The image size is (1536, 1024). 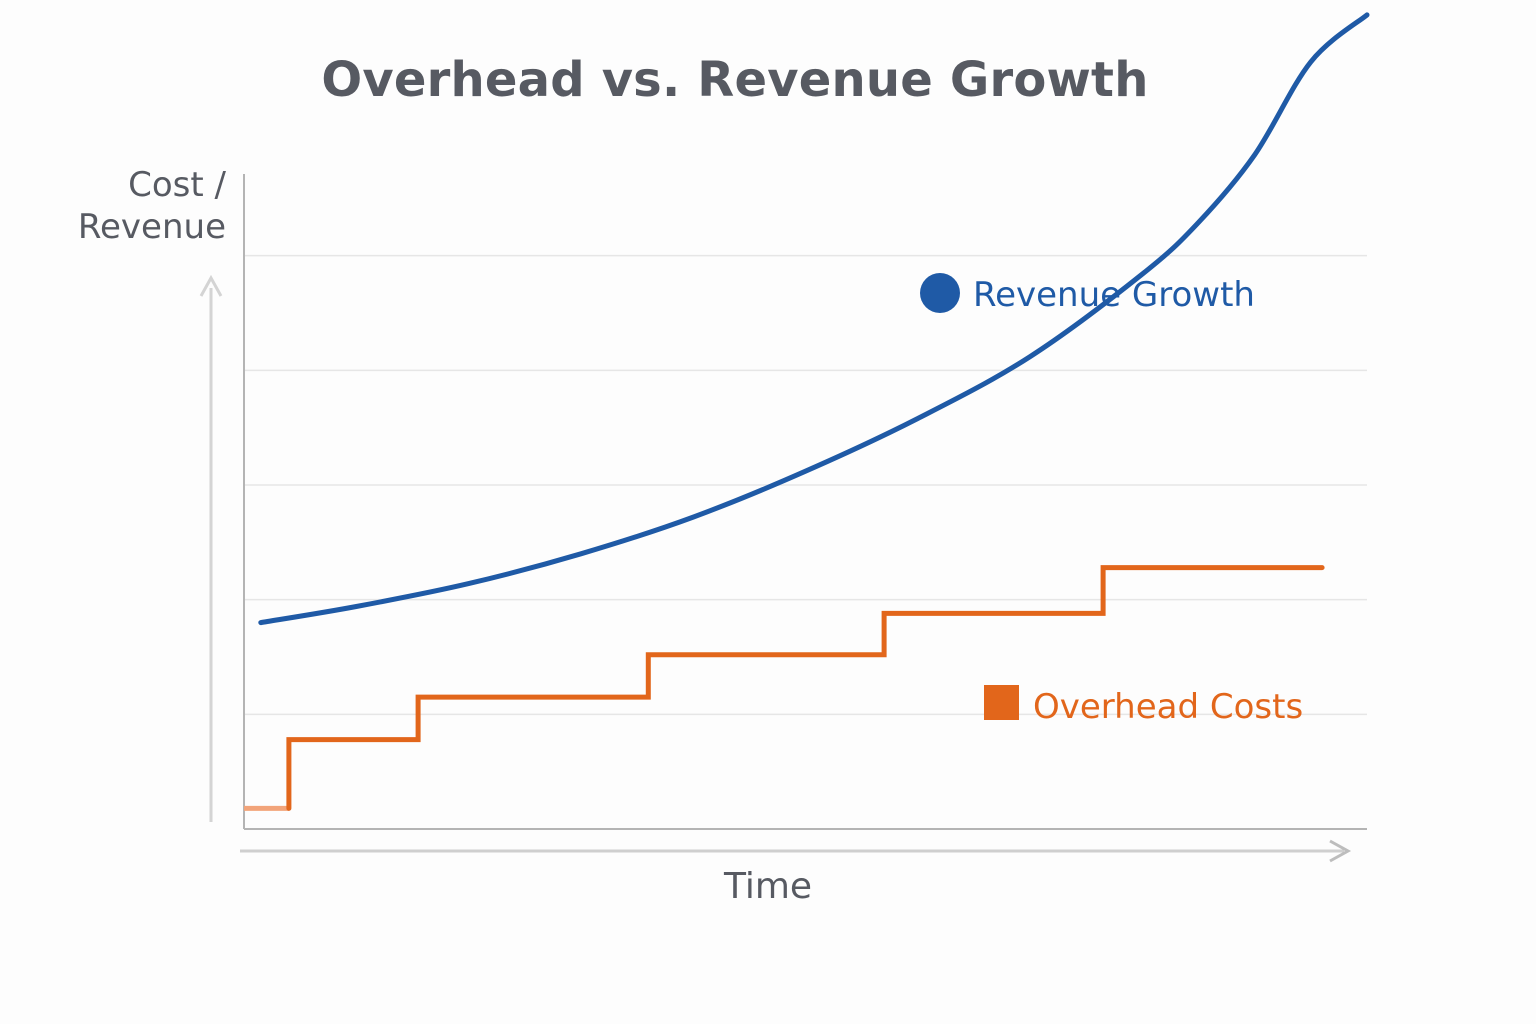 What do you see at coordinates (735, 80) in the screenshot?
I see `chart-title: Overhead vs. Revenue Growth` at bounding box center [735, 80].